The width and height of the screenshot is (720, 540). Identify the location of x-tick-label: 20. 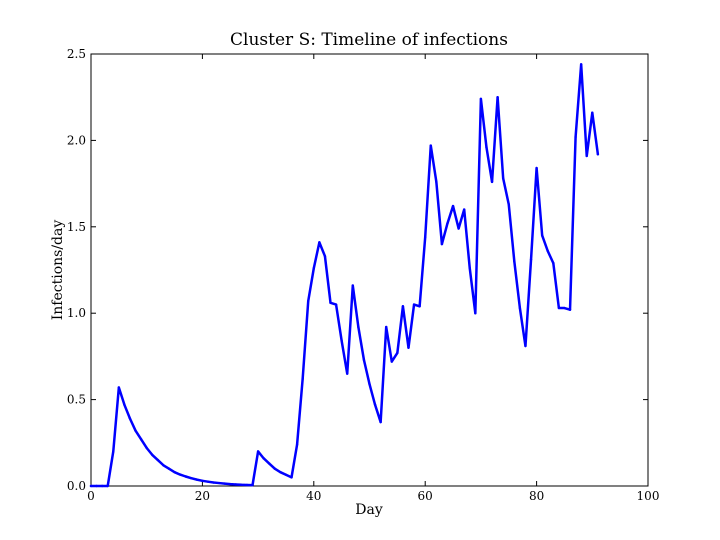
(202, 496).